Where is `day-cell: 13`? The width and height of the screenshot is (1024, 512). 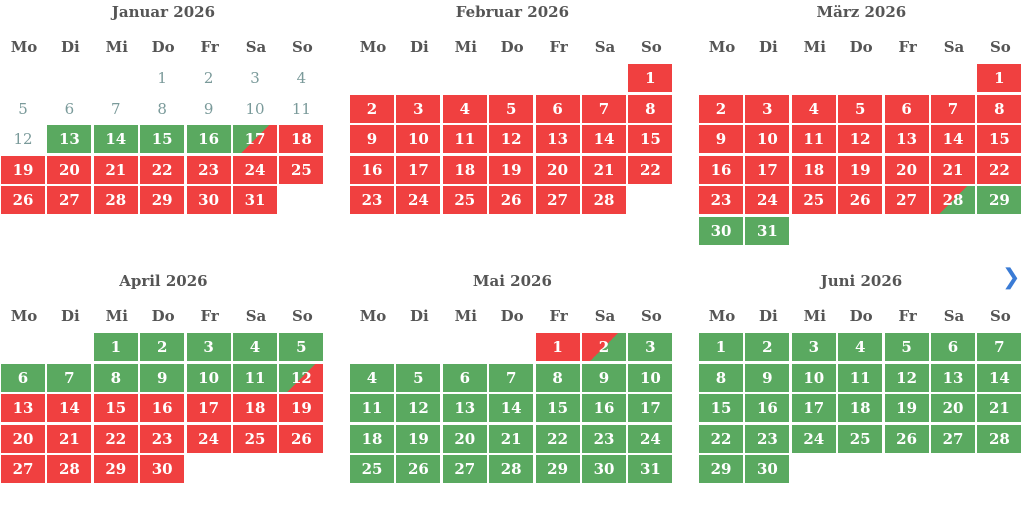 day-cell: 13 is located at coordinates (557, 139).